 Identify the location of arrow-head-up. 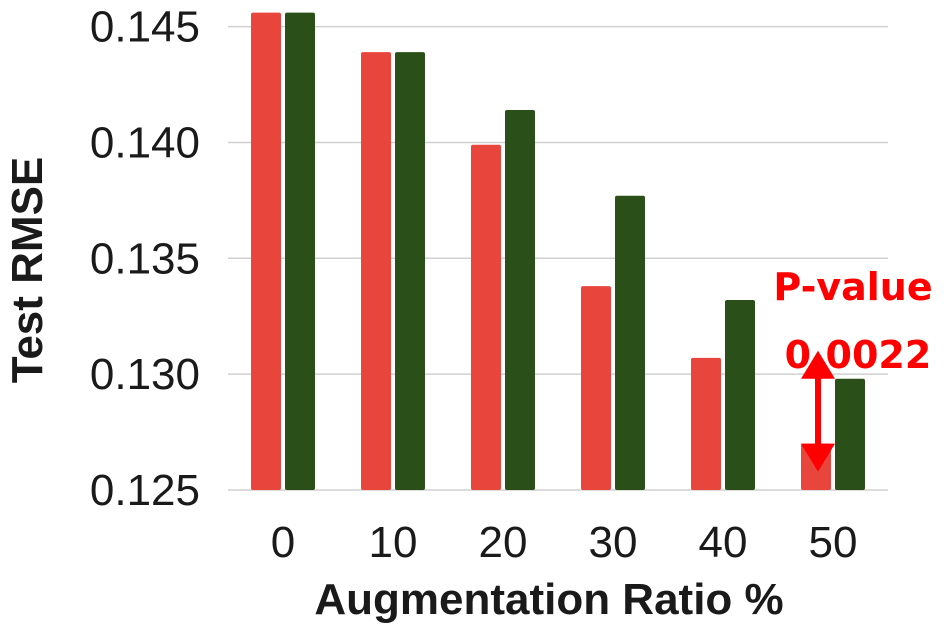
(818, 364).